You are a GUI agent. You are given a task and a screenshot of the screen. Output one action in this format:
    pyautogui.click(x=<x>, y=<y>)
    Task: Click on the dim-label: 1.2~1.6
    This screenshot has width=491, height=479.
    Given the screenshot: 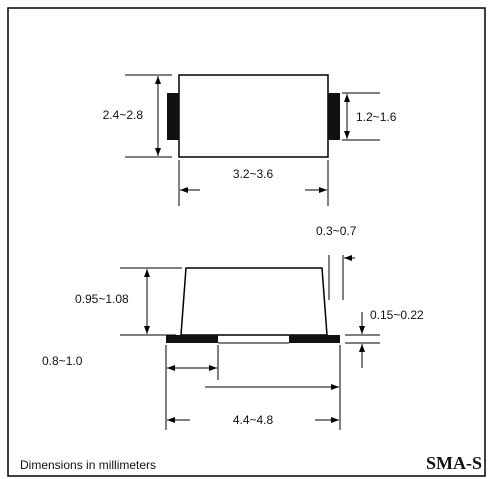 What is the action you would take?
    pyautogui.click(x=376, y=117)
    